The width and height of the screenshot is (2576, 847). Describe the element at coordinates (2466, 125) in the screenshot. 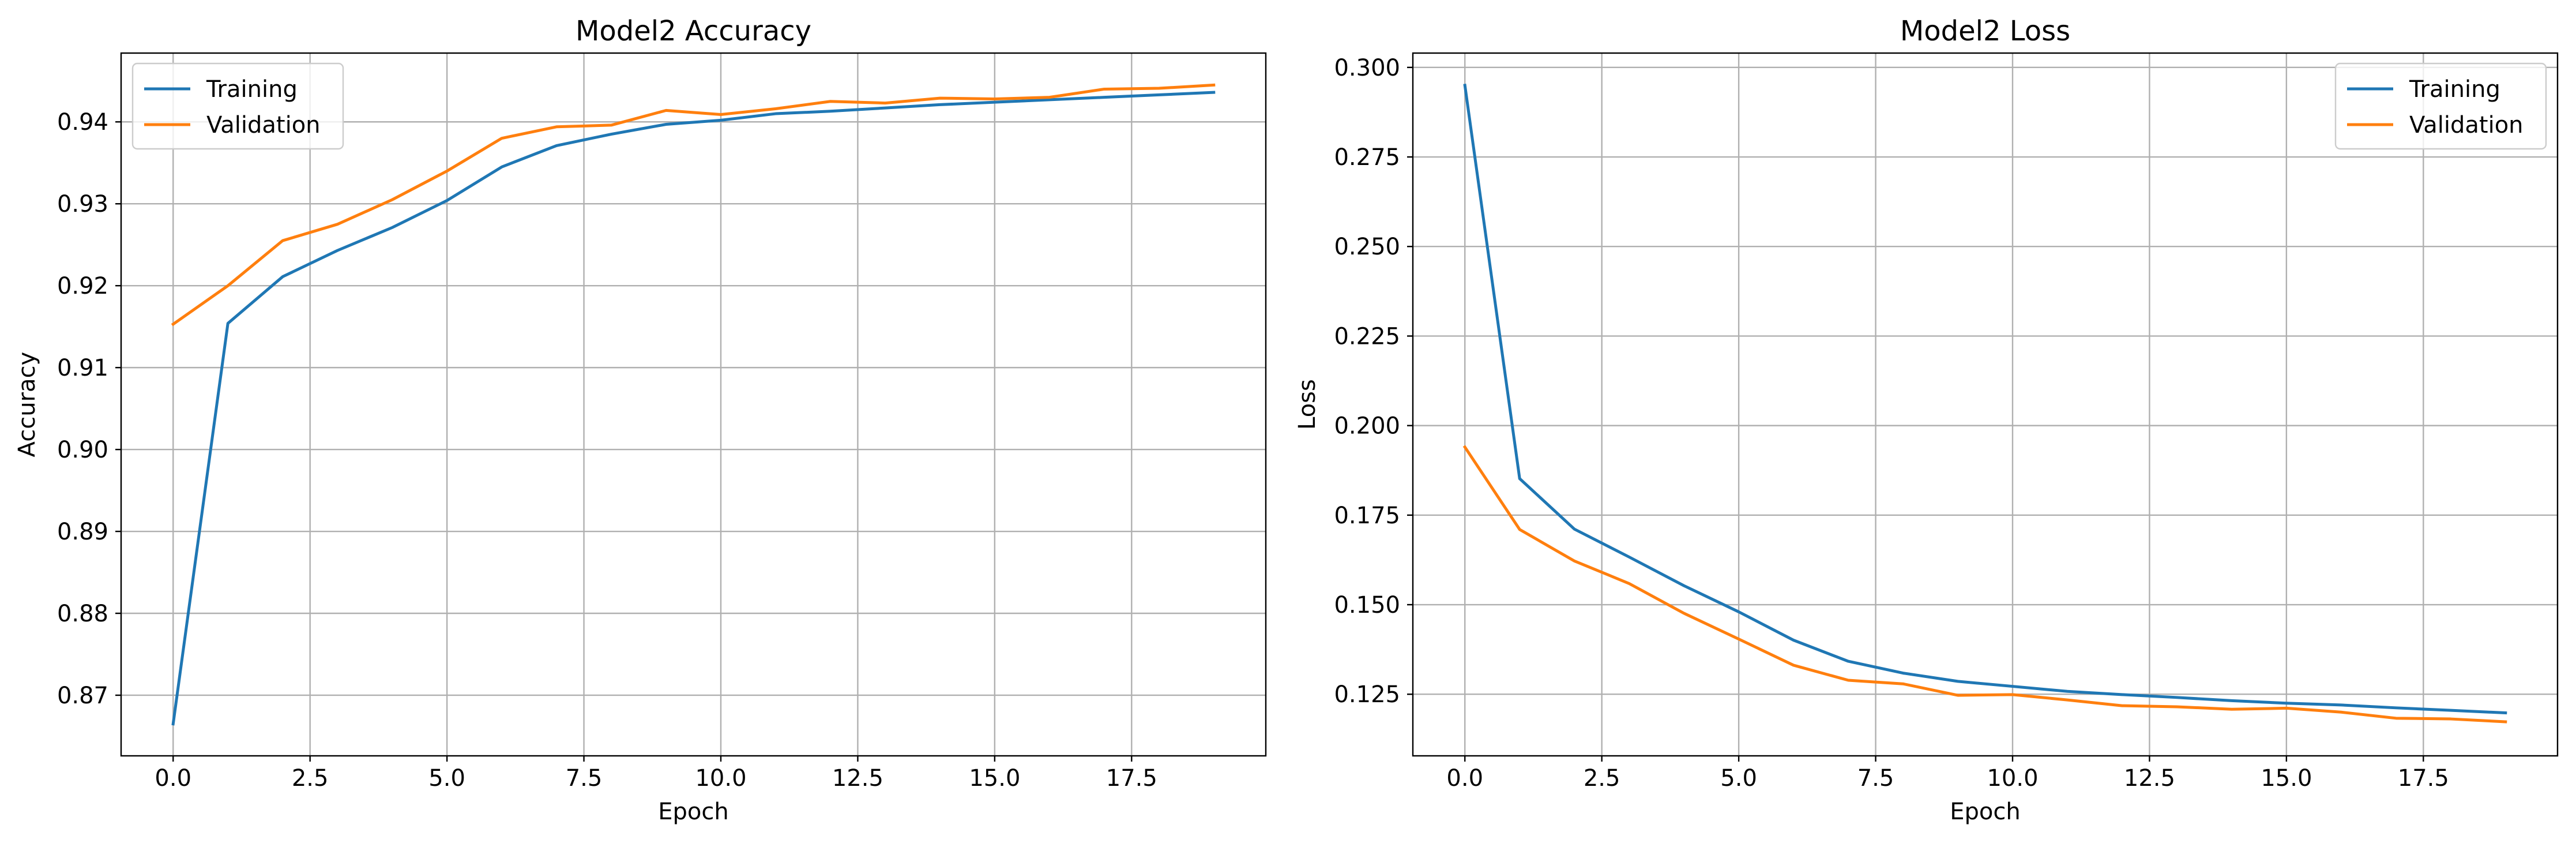

I see `loss-legend-label-validation: Validation` at that location.